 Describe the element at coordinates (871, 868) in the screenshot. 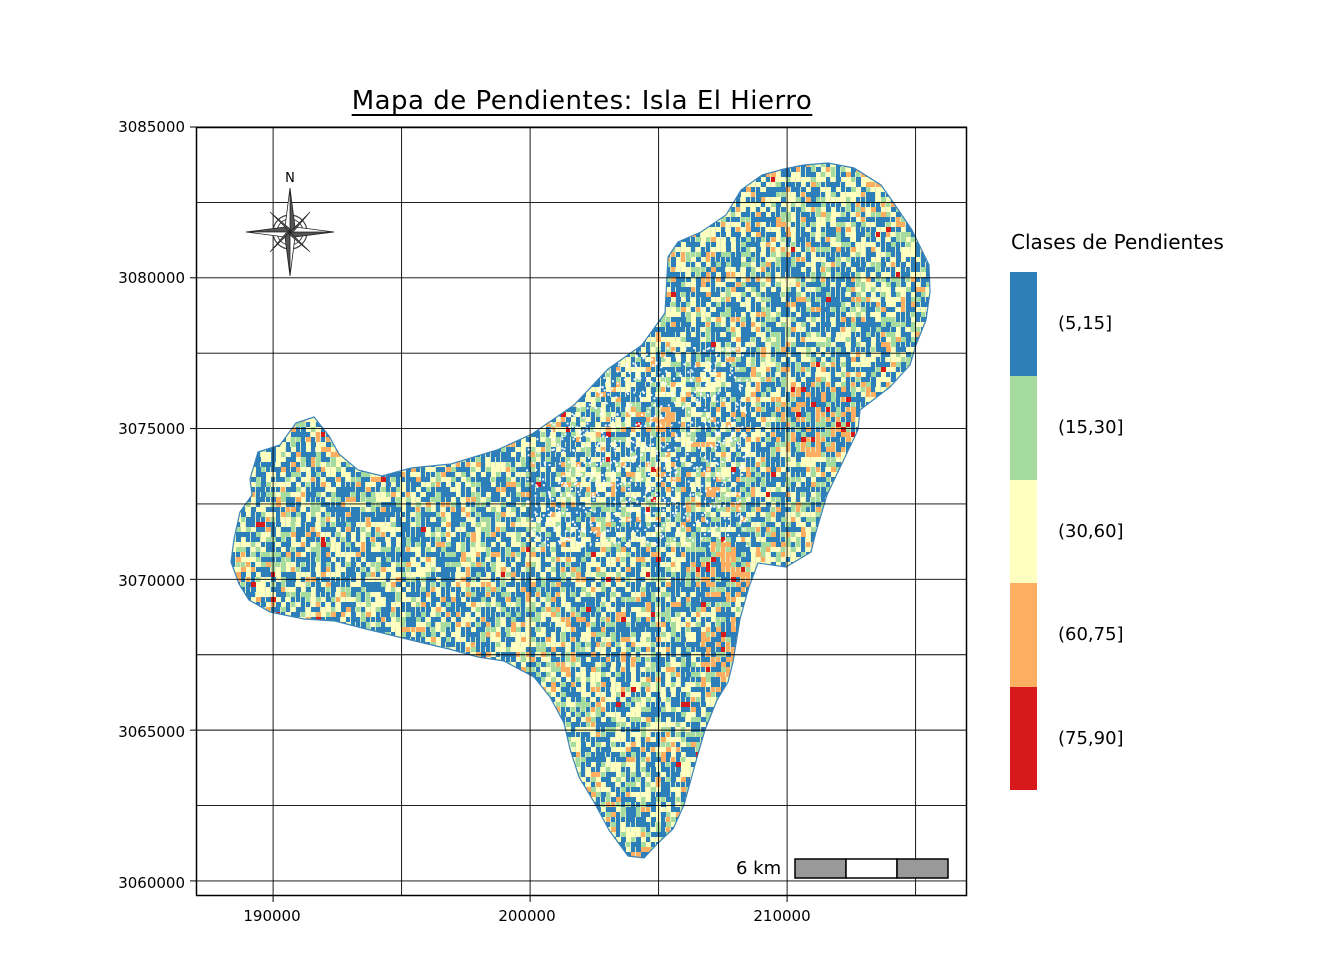

I see `scale-bar` at that location.